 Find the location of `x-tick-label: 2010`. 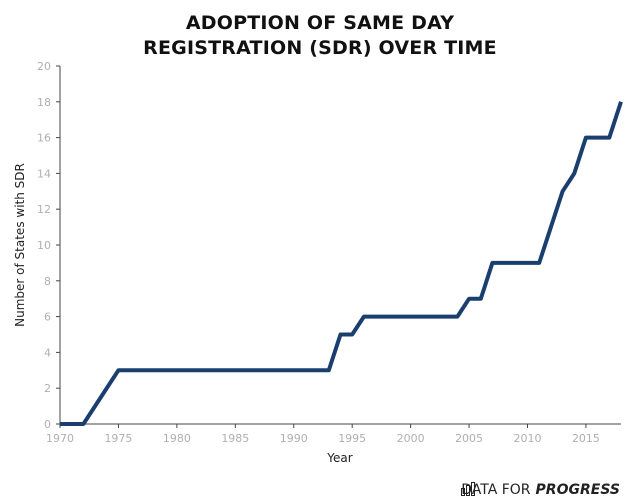

x-tick-label: 2010 is located at coordinates (528, 438).